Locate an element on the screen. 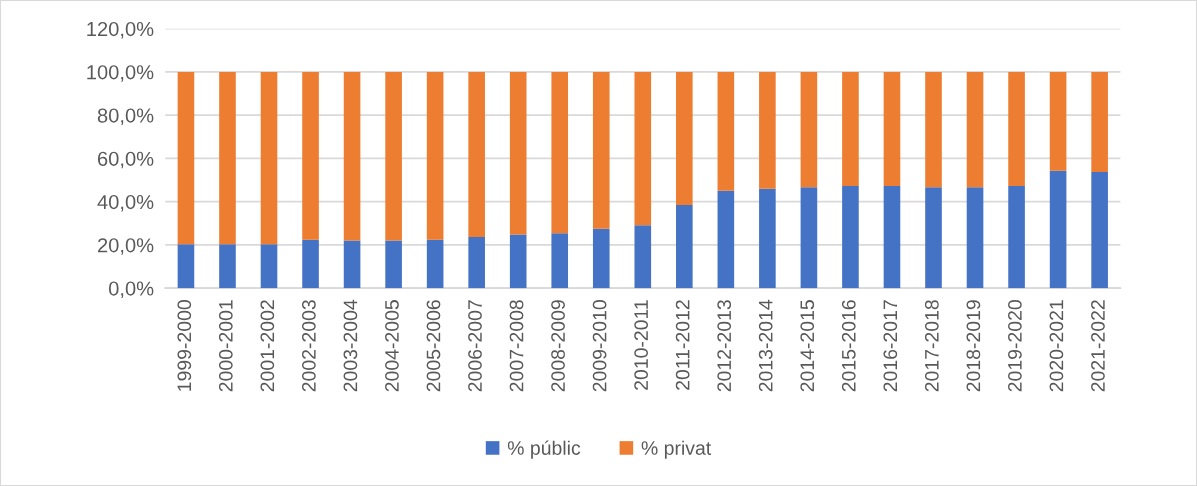  x-tick-label: 2009-2010 is located at coordinates (599, 346).